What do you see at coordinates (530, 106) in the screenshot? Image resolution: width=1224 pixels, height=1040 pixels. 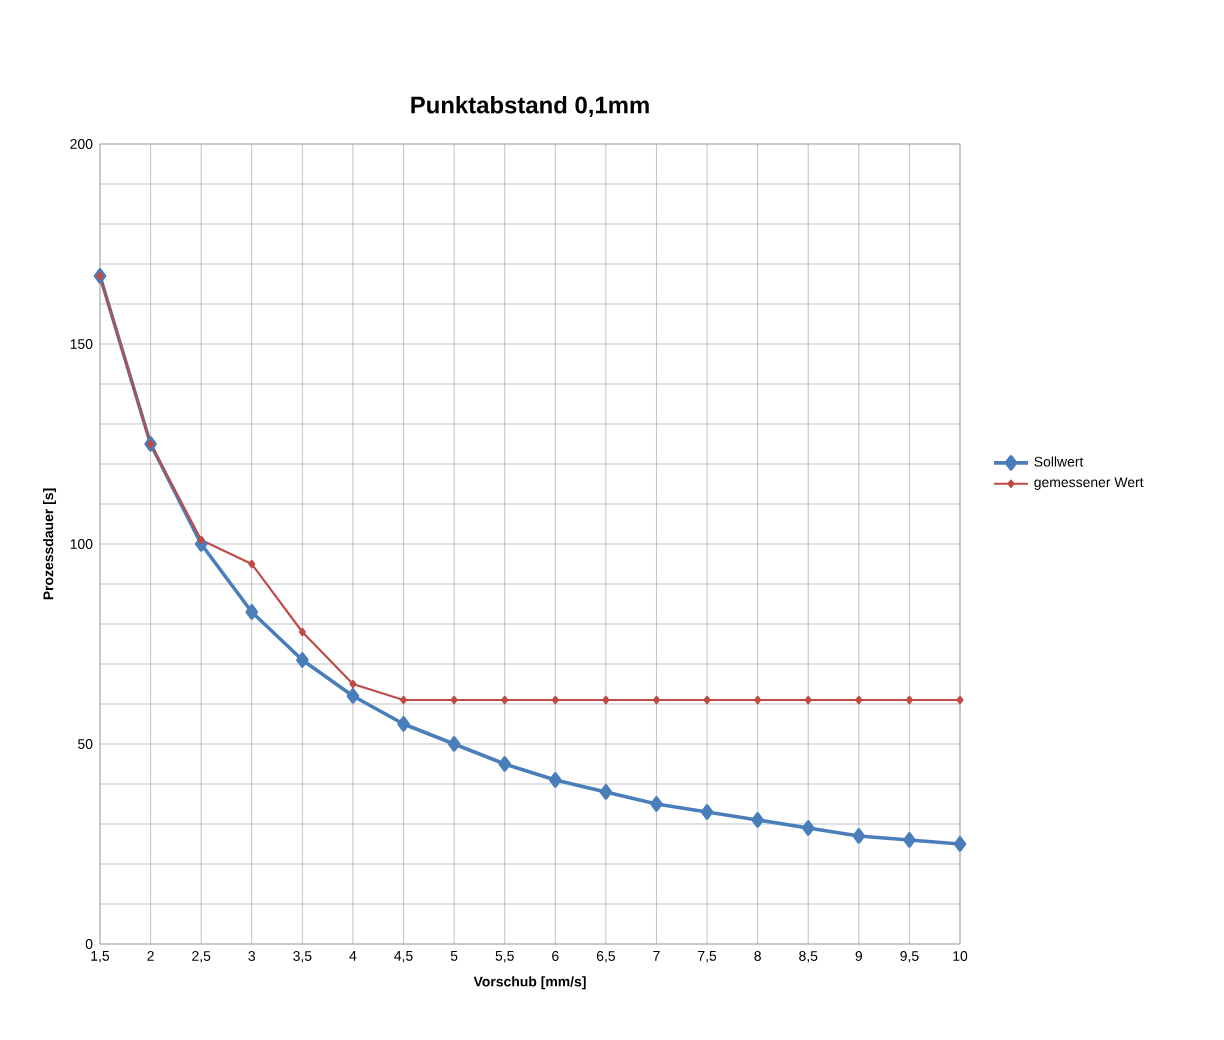 I see `chart-title: Punktabstand 0,1mm` at bounding box center [530, 106].